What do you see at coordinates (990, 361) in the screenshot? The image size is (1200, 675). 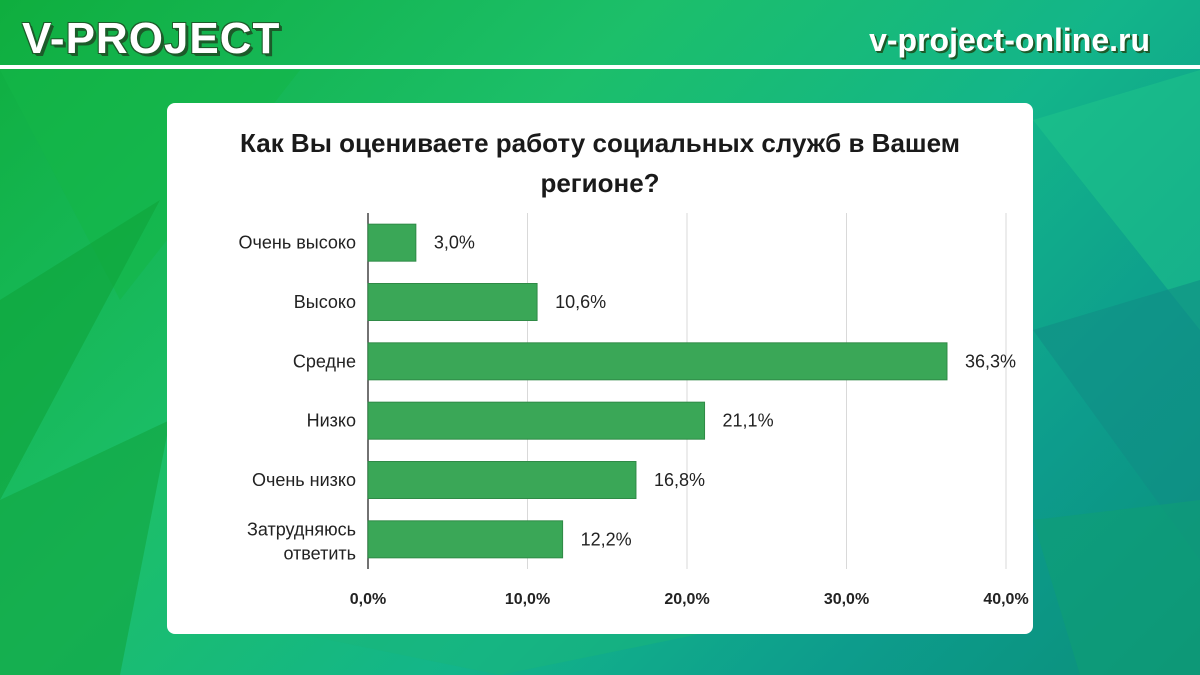 I see `data-label: 36,3%` at bounding box center [990, 361].